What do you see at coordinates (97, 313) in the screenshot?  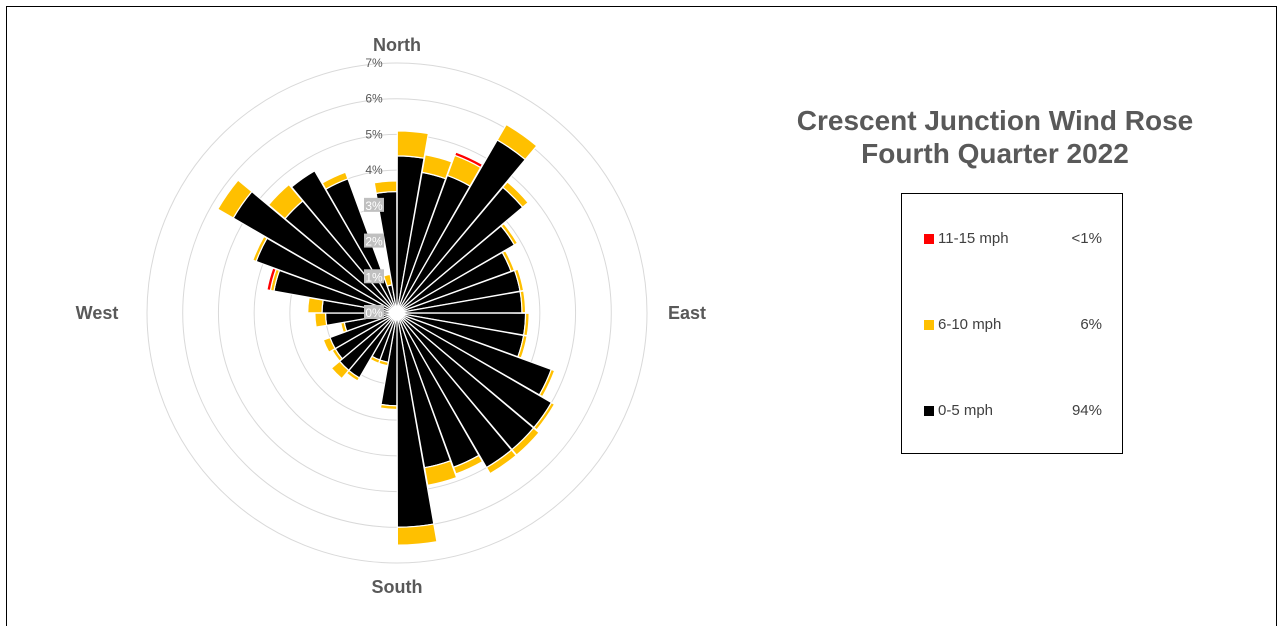 I see `direction-label-west: West` at bounding box center [97, 313].